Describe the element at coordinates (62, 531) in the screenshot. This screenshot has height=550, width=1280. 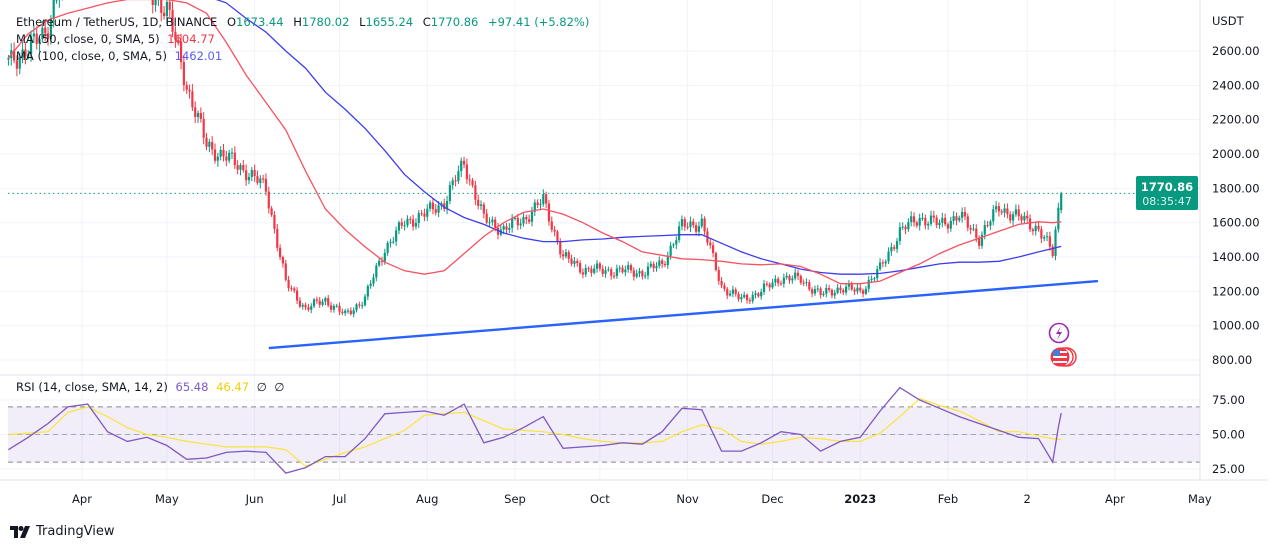
I see `tradingview-logo: TradingView` at that location.